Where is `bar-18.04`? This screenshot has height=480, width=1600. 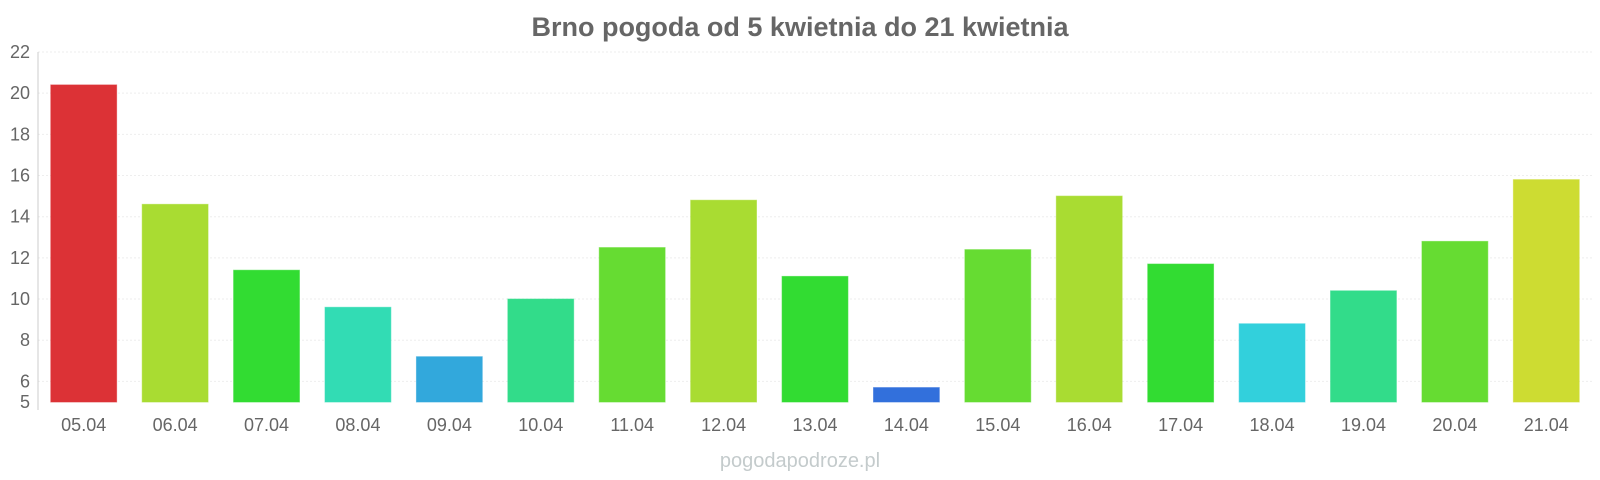
bar-18.04 is located at coordinates (1272, 363).